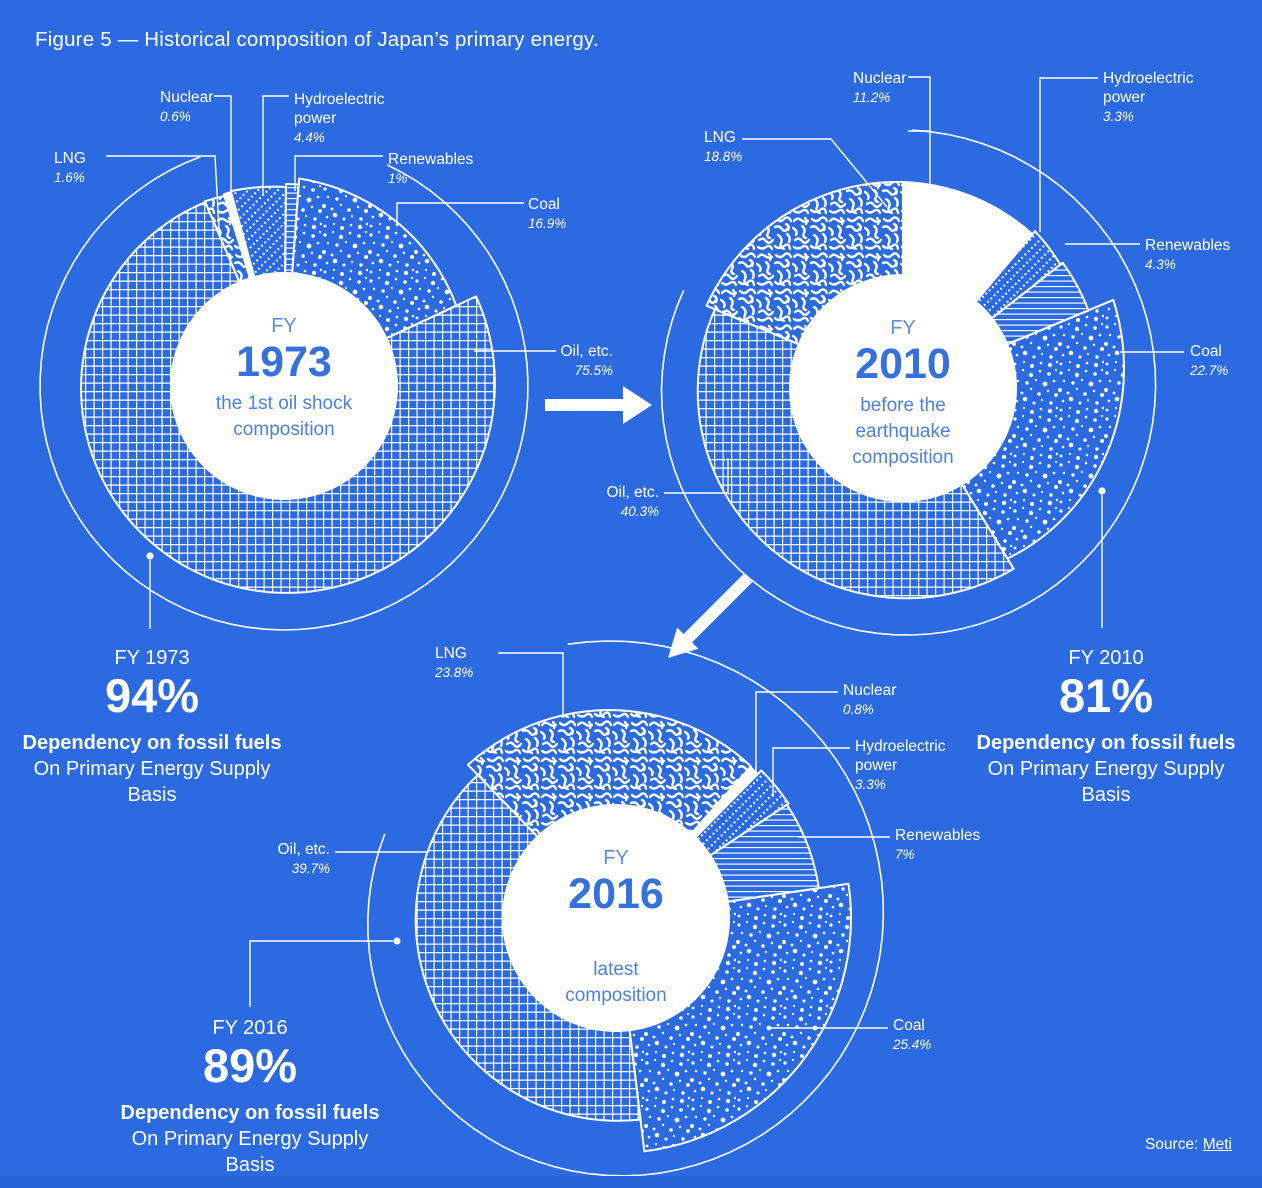  I want to click on label-fy2010-hydroelectric-power: Hydroelectric power 3.3%, so click(1148, 97).